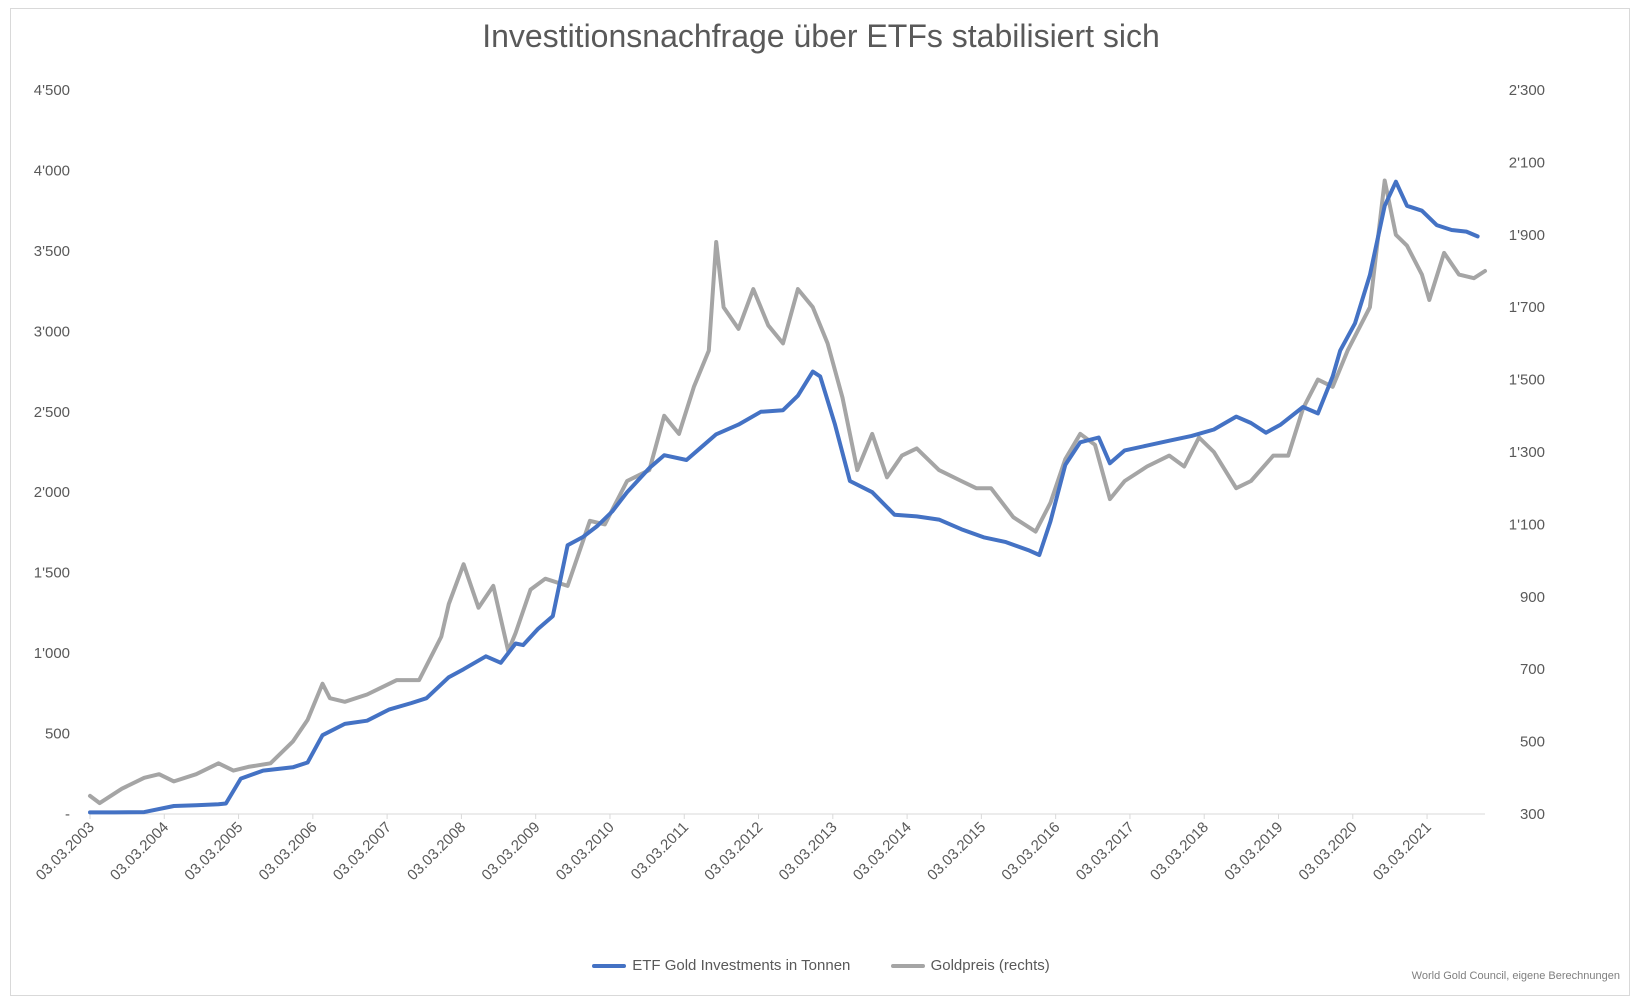 The width and height of the screenshot is (1642, 1004). I want to click on legend-swatch-goldpreis, so click(907, 965).